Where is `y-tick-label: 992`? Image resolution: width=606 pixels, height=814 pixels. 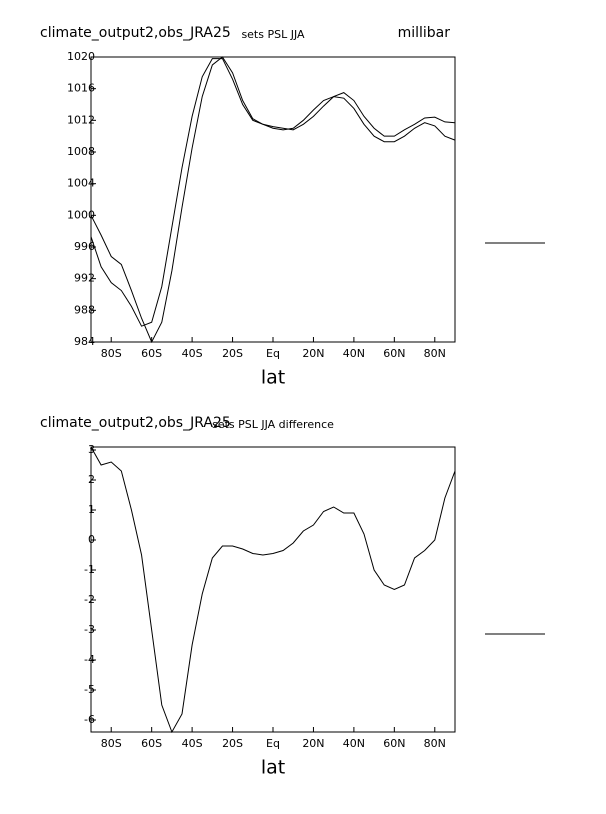 y-tick-label: 992 is located at coordinates (84, 278).